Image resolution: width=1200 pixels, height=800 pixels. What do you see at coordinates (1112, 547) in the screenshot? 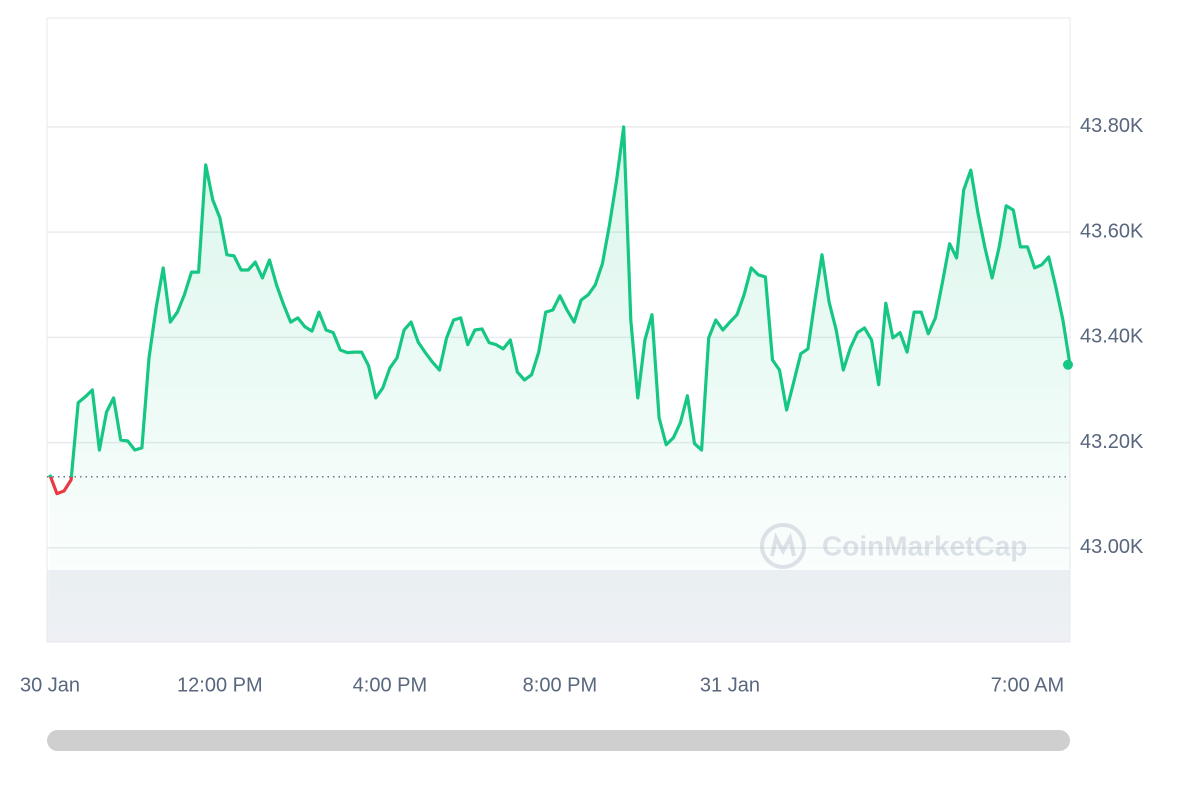
I see `y-tick-label: 43.00K` at bounding box center [1112, 547].